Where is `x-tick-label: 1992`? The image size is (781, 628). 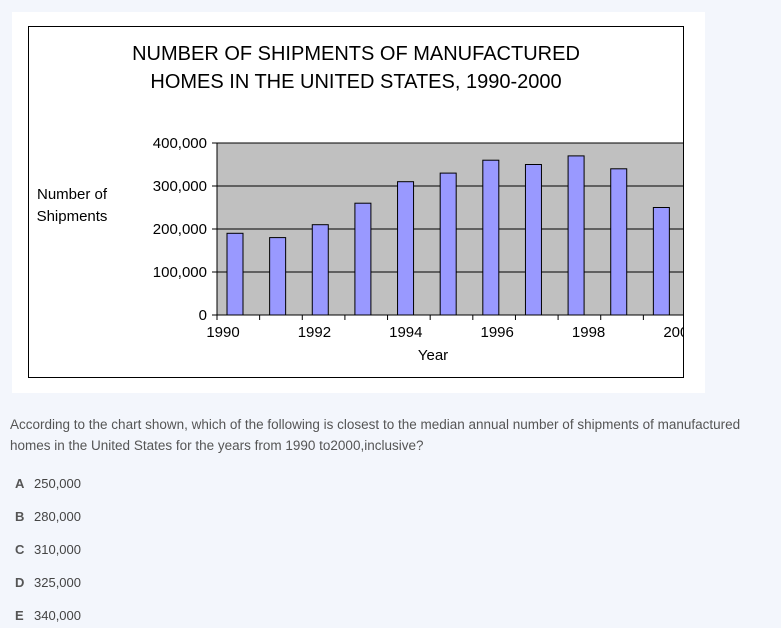 x-tick-label: 1992 is located at coordinates (314, 332).